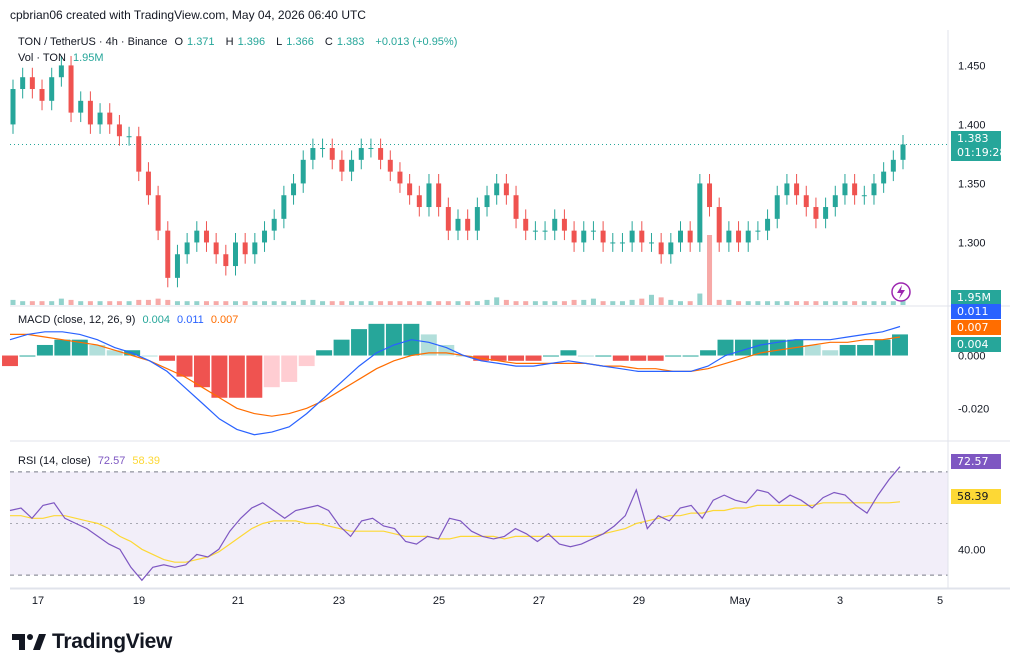 Image resolution: width=1024 pixels, height=672 pixels. I want to click on time-tick-label: 21, so click(238, 601).